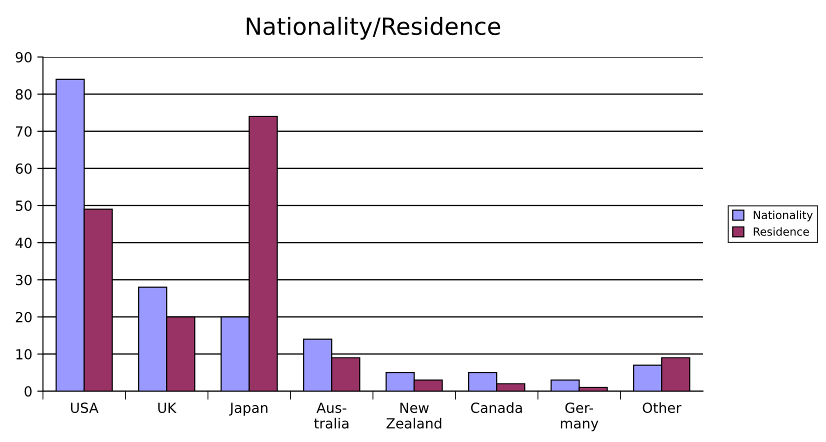  Describe the element at coordinates (24, 280) in the screenshot. I see `y-tick-label: 30` at that location.